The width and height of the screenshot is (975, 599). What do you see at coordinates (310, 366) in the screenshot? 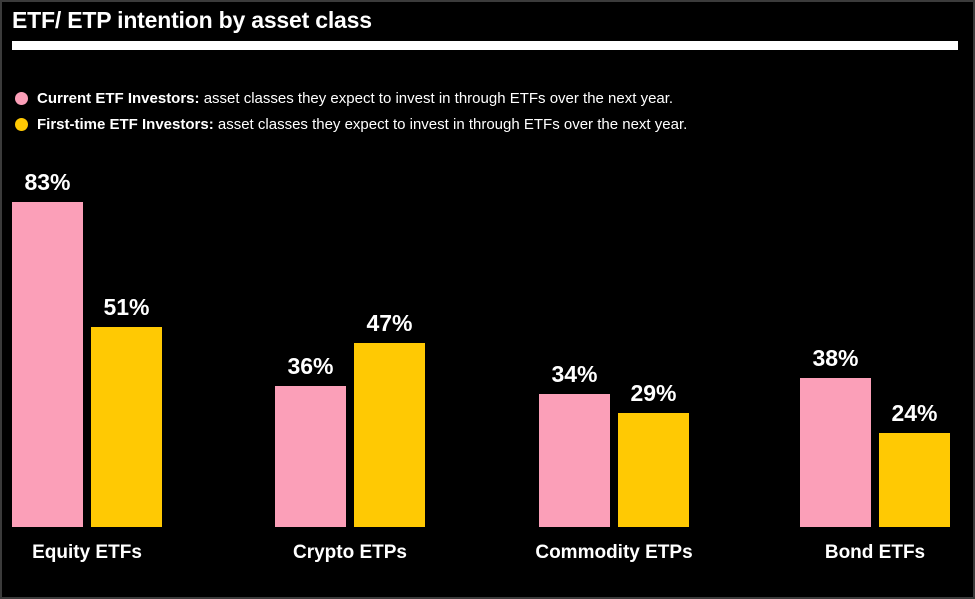
I see `value-label-crypto-etps-current-etf-investors: 36%` at bounding box center [310, 366].